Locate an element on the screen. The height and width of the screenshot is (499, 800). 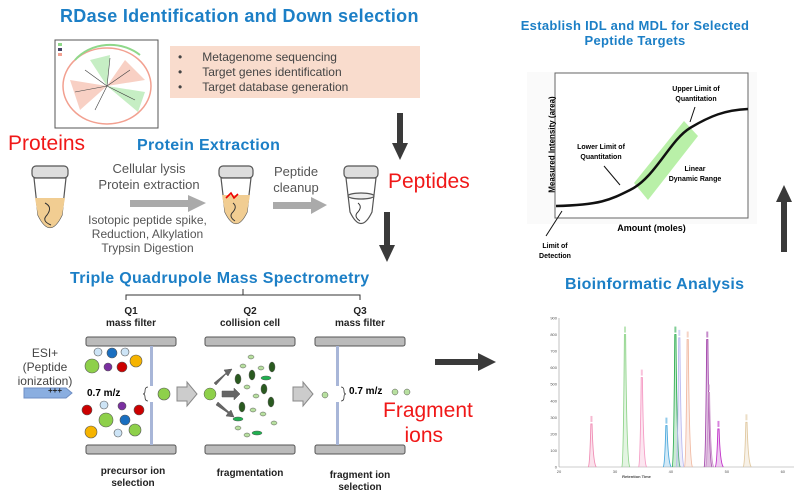
y-tick-label: 800 is located at coordinates (553, 334).